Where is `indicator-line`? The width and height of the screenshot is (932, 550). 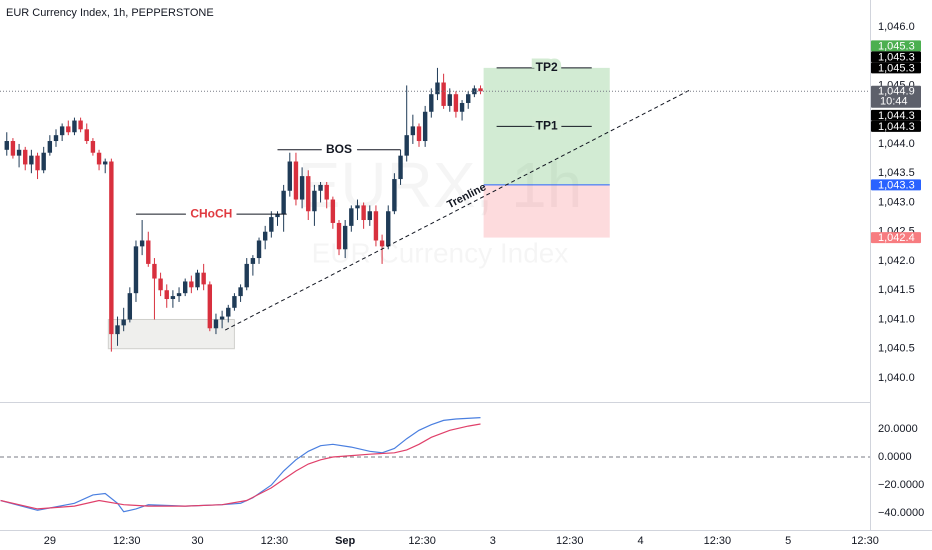 indicator-line is located at coordinates (240, 466).